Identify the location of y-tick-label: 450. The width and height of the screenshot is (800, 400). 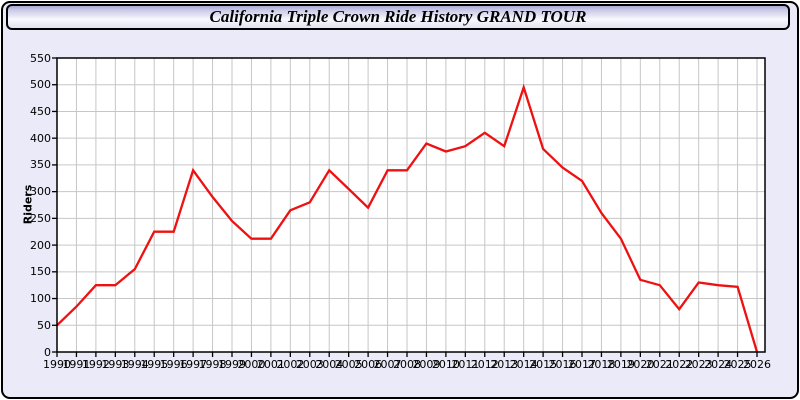
(40, 111).